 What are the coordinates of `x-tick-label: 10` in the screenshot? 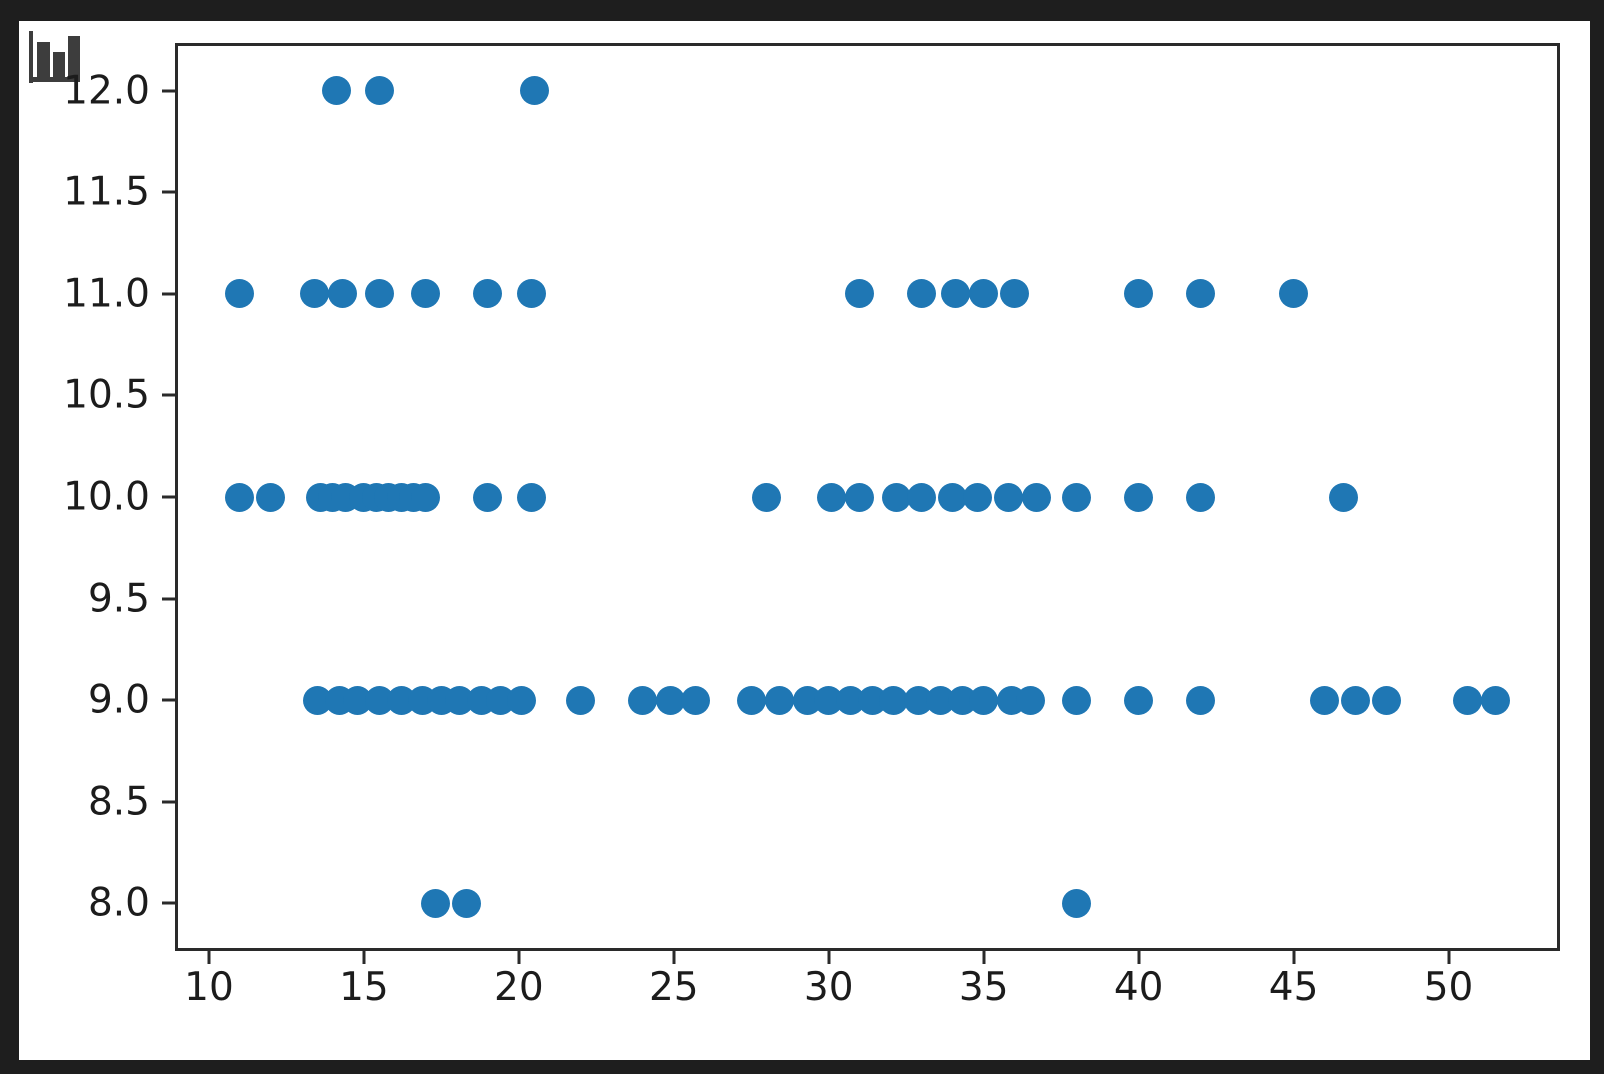 It's located at (209, 987).